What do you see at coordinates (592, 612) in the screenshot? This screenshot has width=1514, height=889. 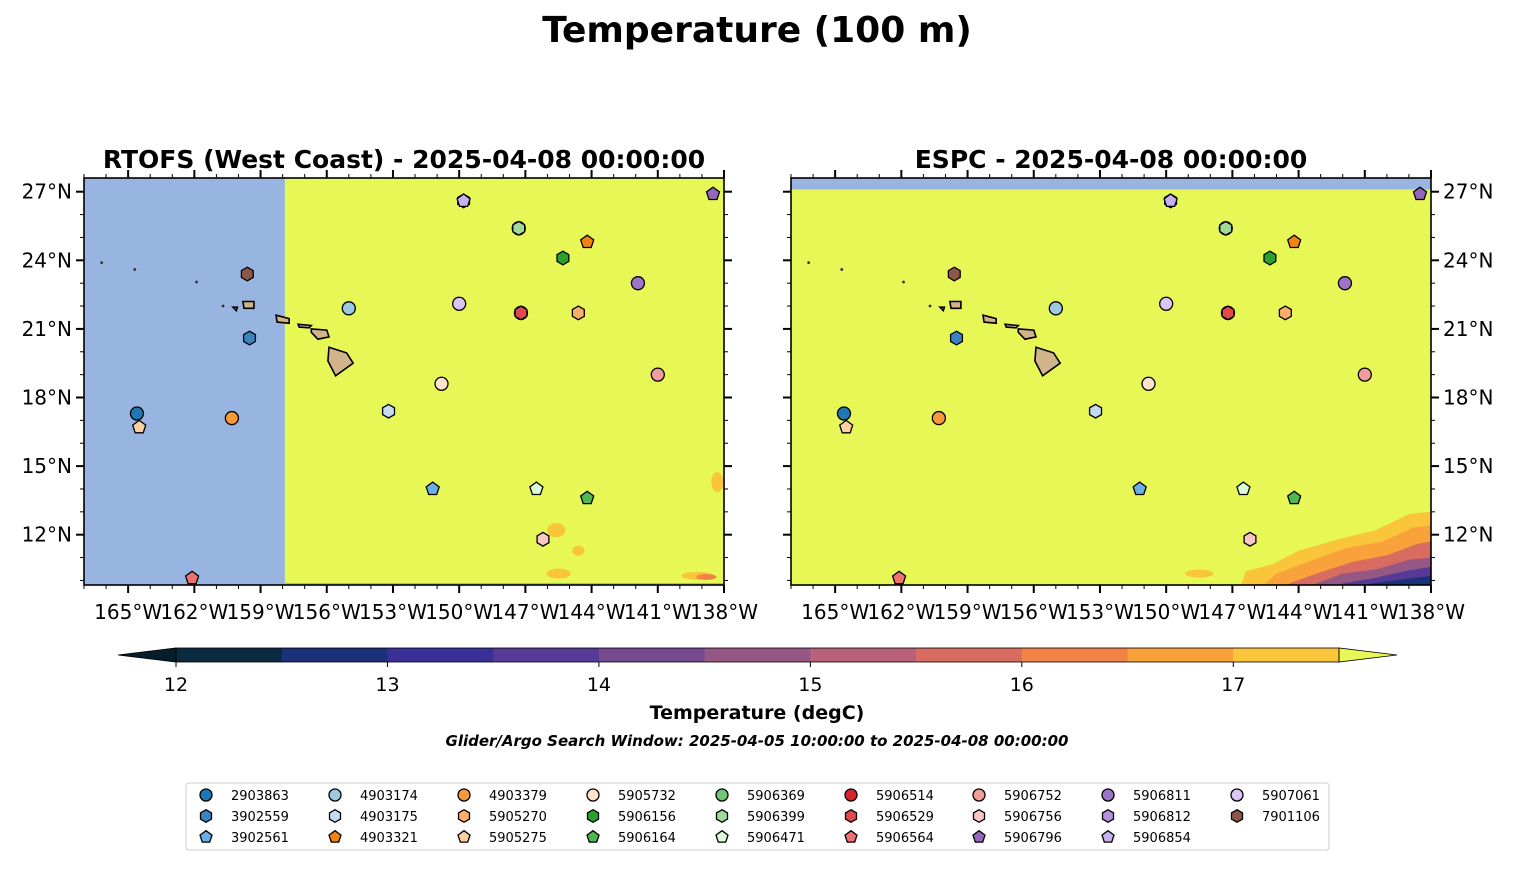 I see `lon-tick-label: 144°W` at bounding box center [592, 612].